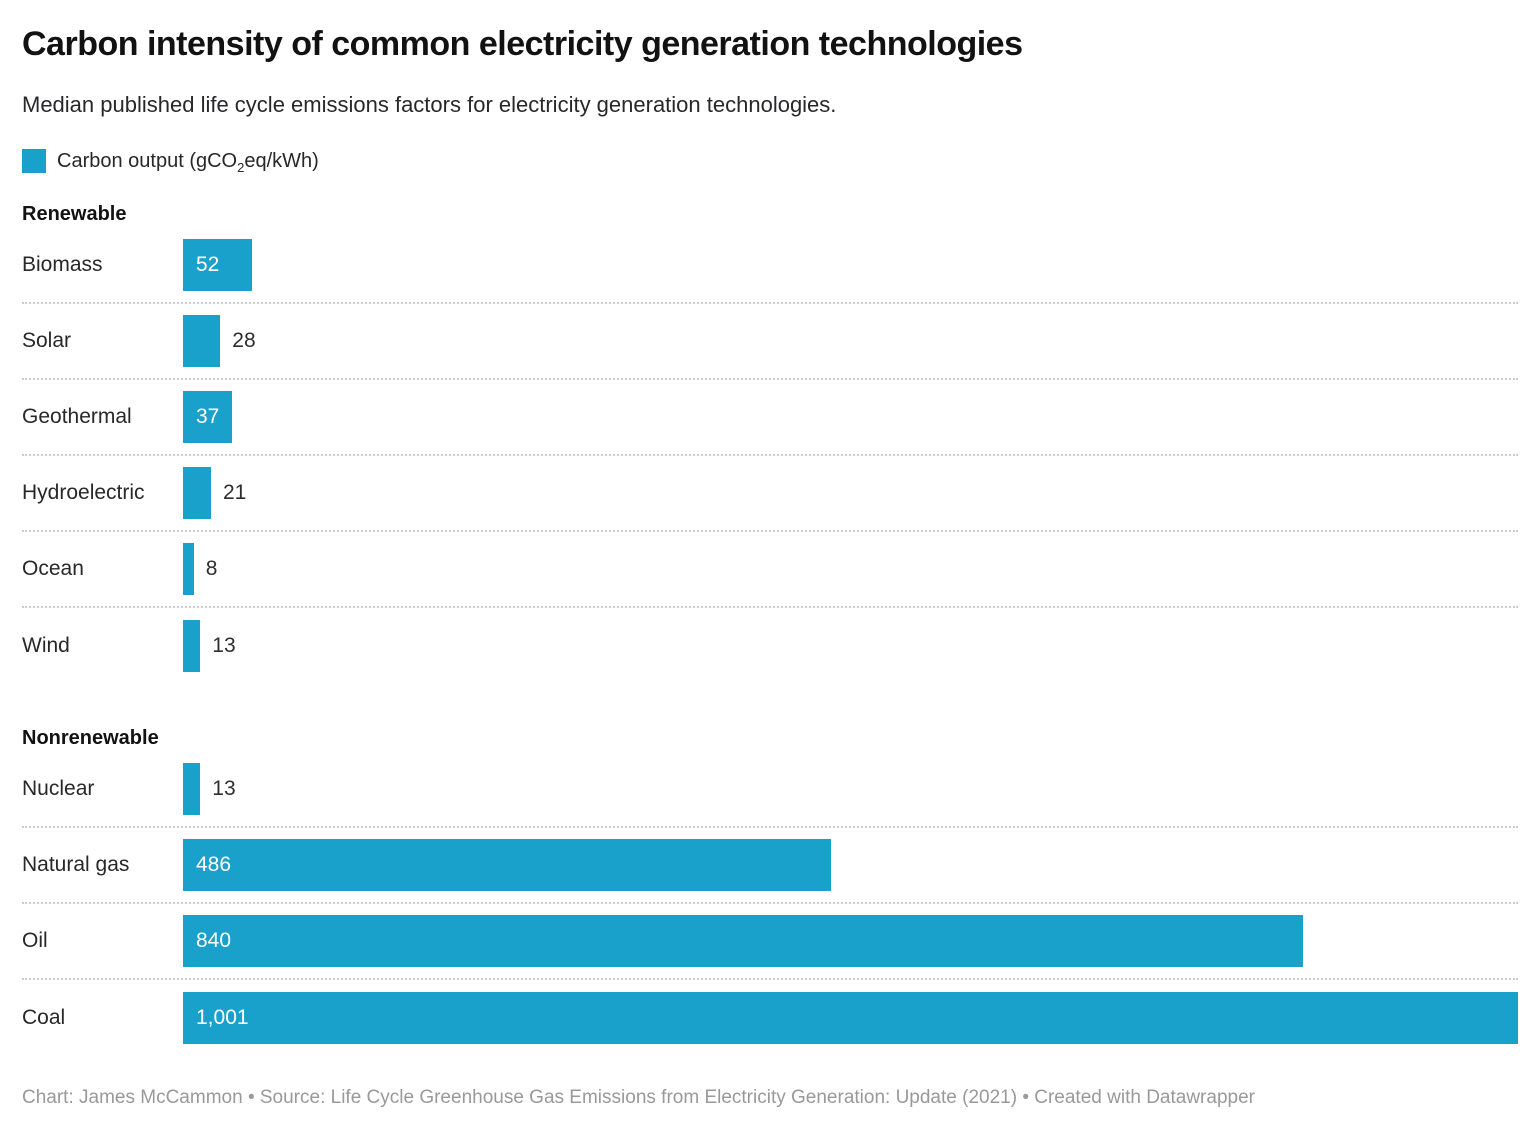  I want to click on row-label: Nuclear, so click(58, 788).